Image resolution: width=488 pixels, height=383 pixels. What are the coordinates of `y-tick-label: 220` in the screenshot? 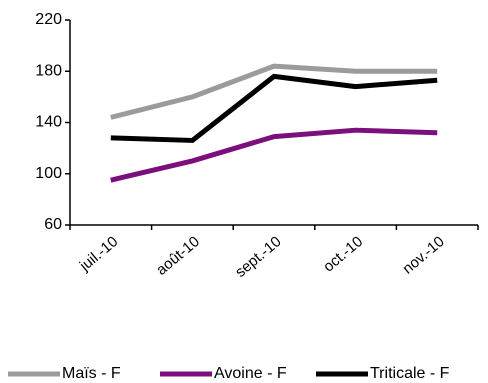 It's located at (48, 19).